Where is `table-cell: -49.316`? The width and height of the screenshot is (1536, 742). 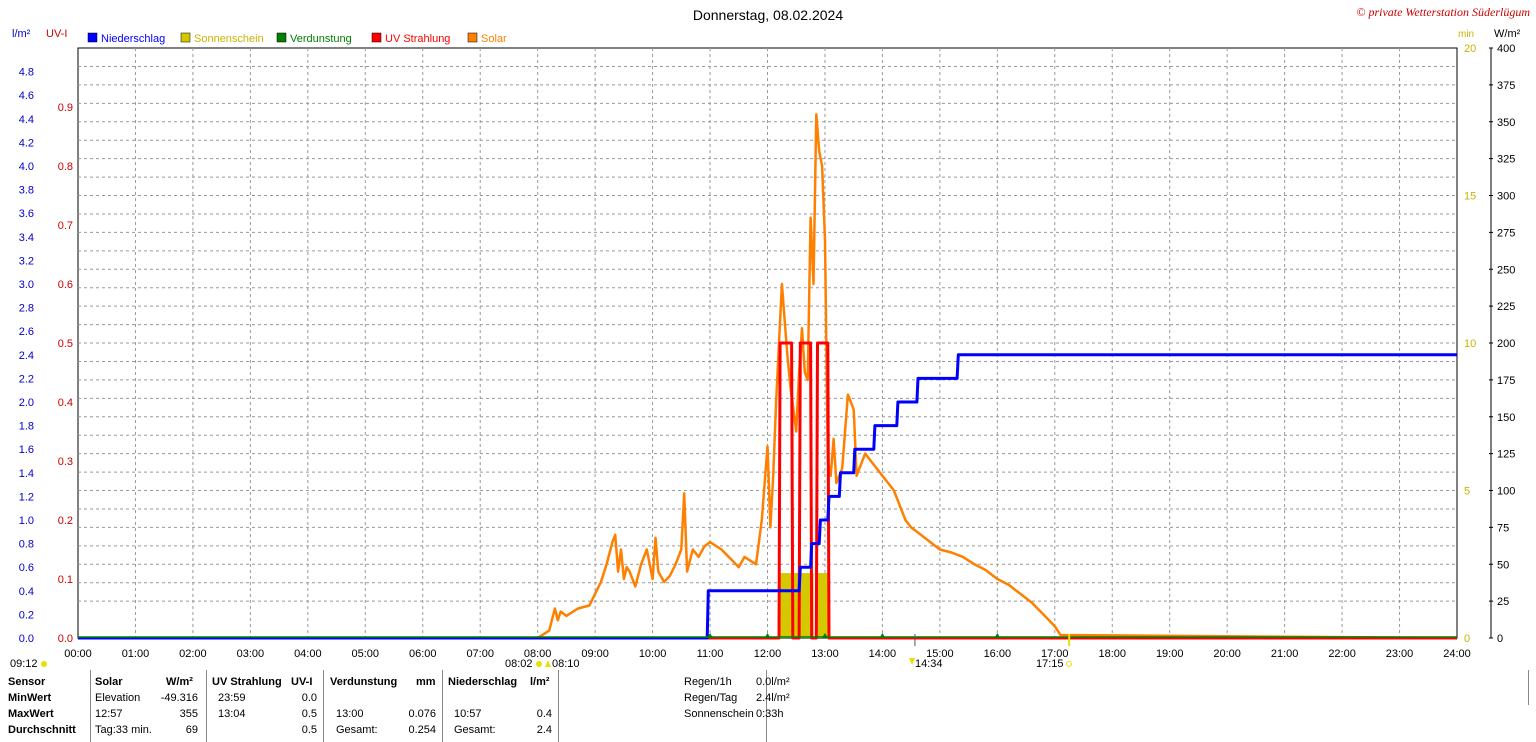
table-cell: -49.316 is located at coordinates (179, 698).